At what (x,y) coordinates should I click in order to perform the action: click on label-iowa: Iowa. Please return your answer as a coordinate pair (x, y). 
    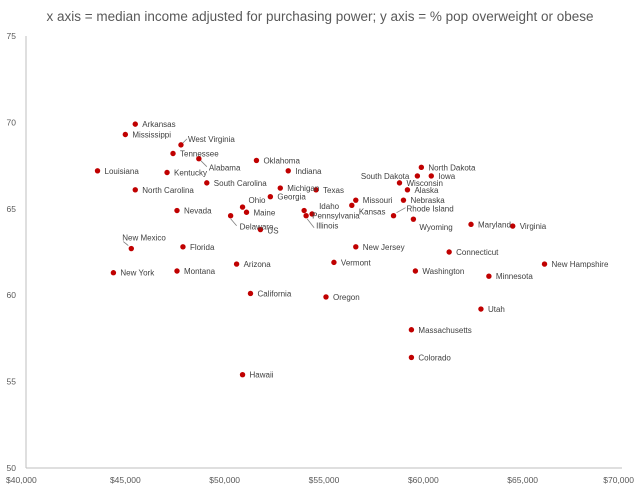
    Looking at the image, I should click on (446, 176).